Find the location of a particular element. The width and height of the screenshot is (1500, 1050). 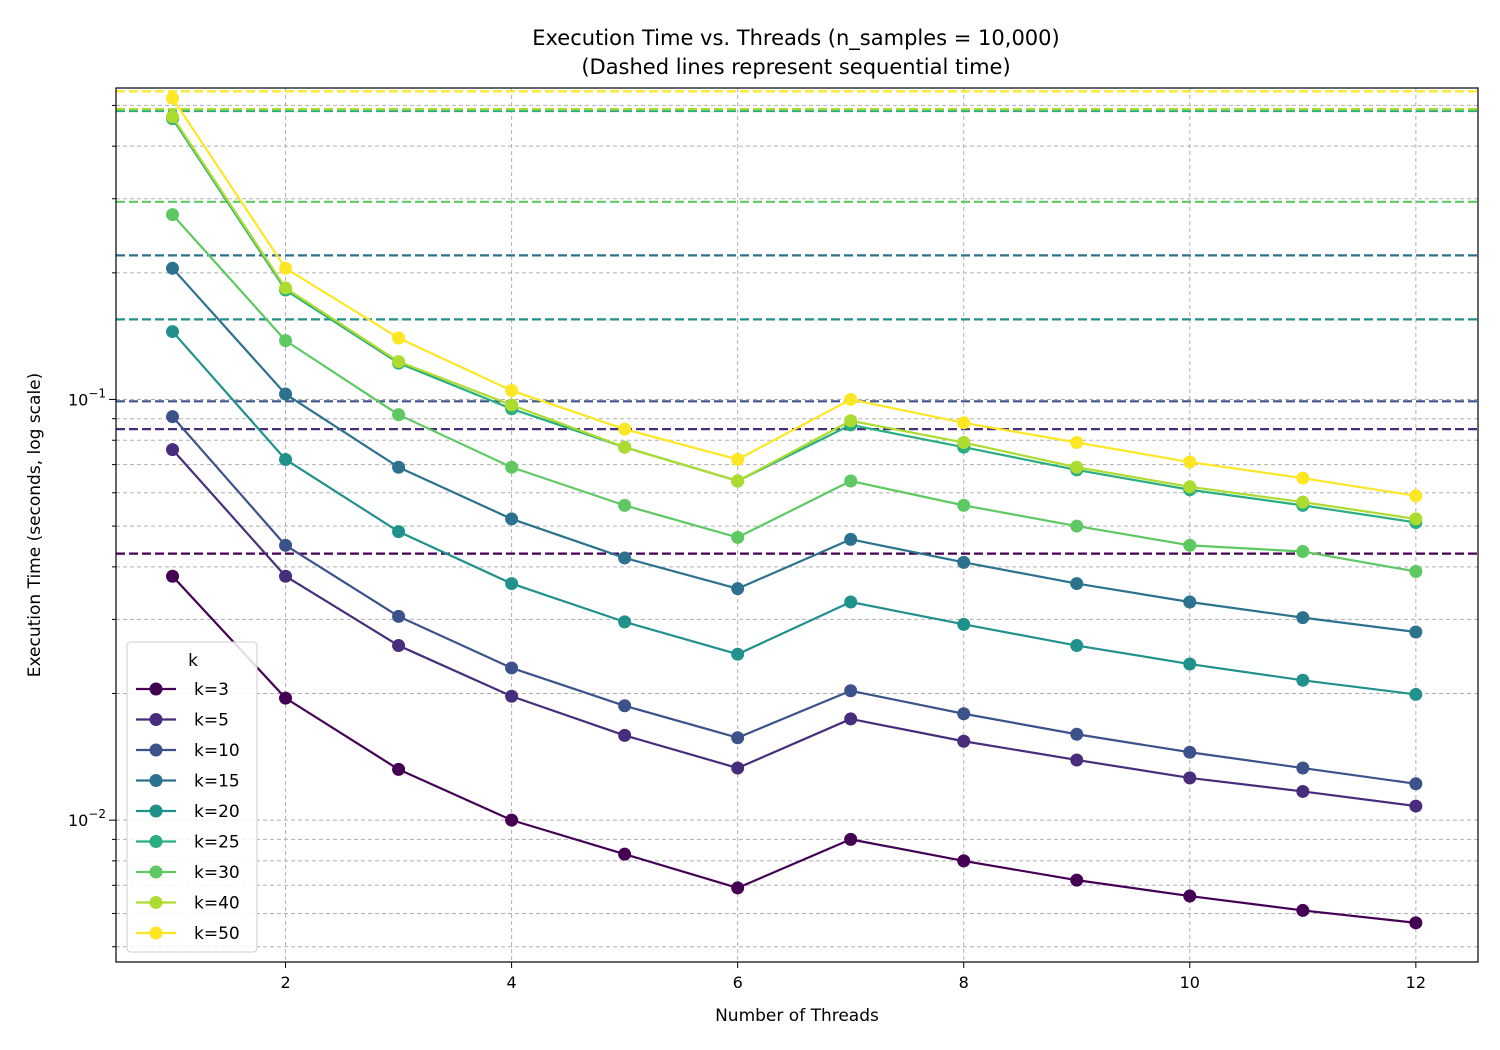

x-tick-label: 8 is located at coordinates (964, 982).